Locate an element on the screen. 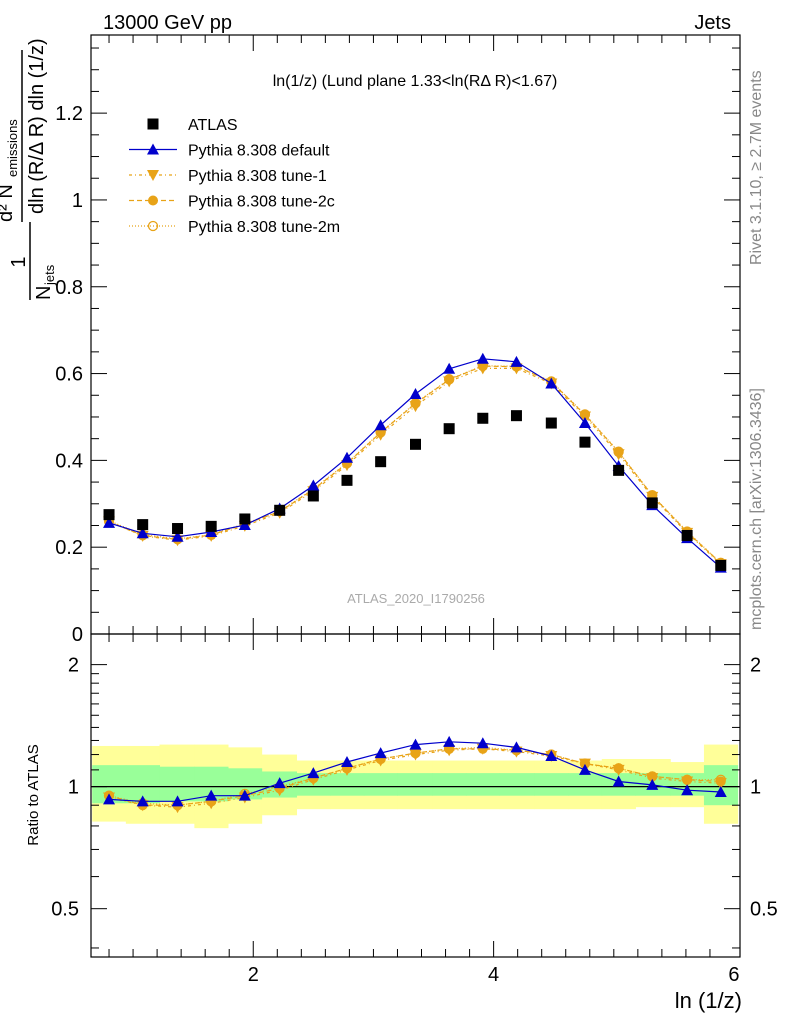  legend-label: Pythia 8.308 tune-2m is located at coordinates (264, 227).